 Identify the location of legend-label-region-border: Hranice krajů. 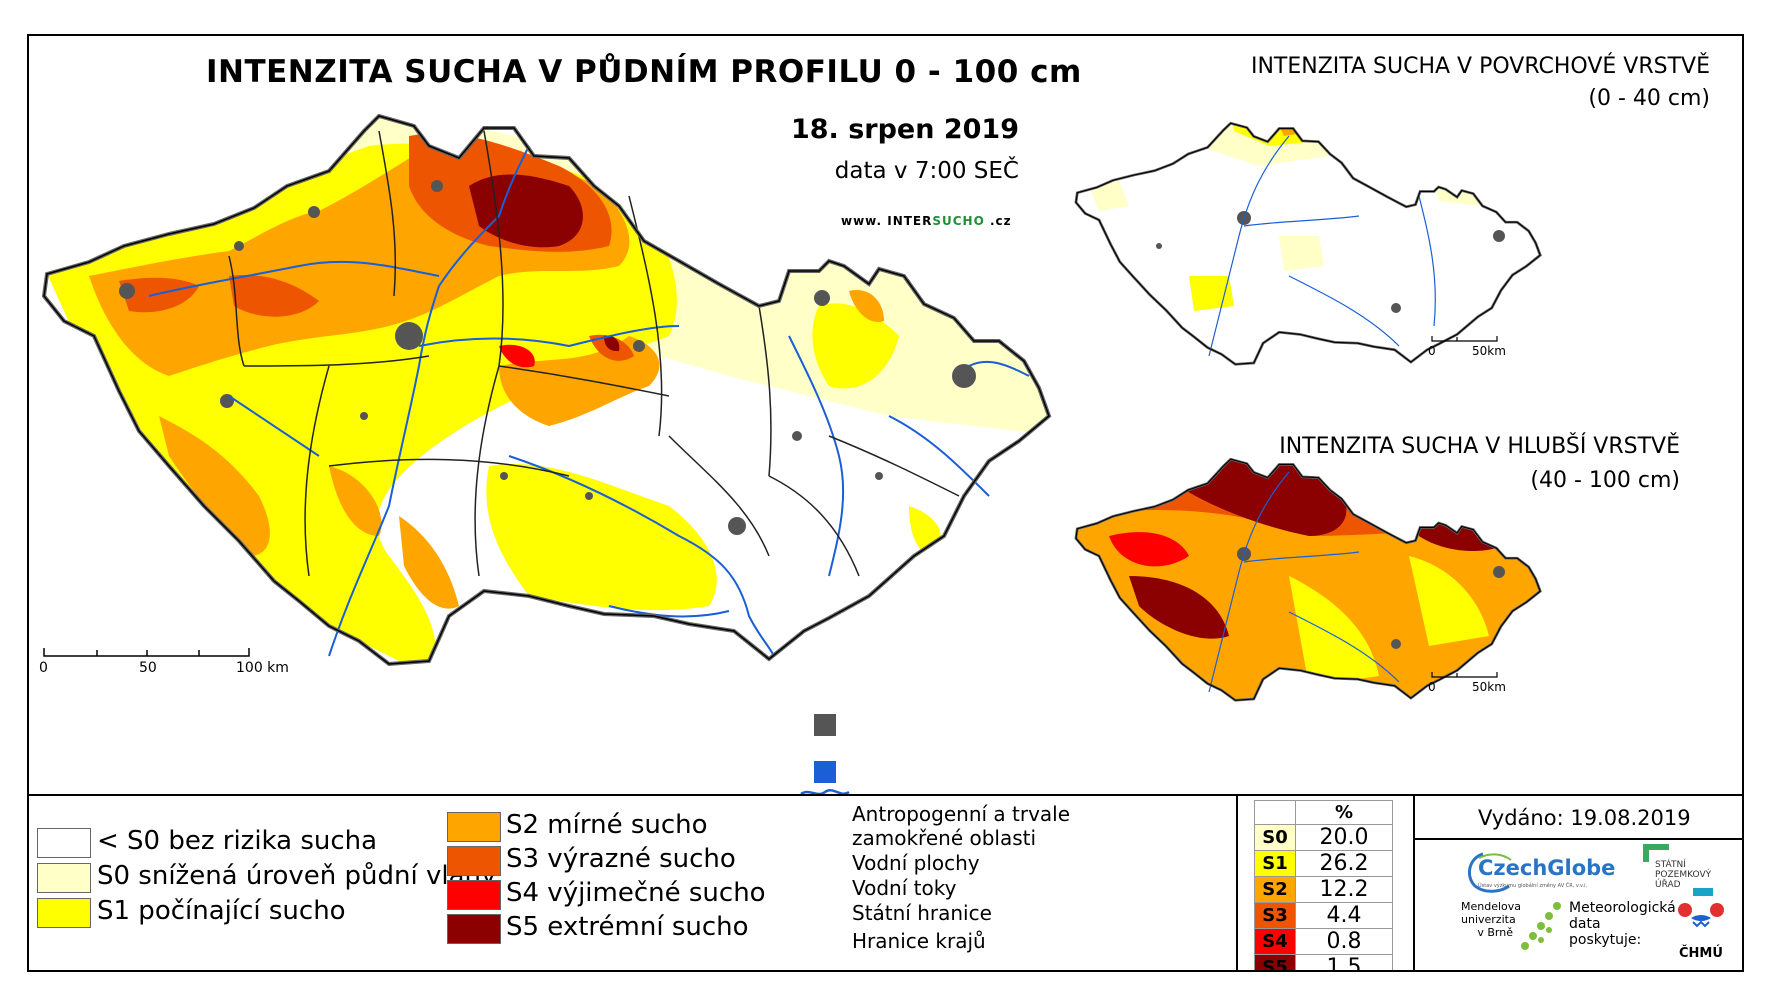
(919, 941).